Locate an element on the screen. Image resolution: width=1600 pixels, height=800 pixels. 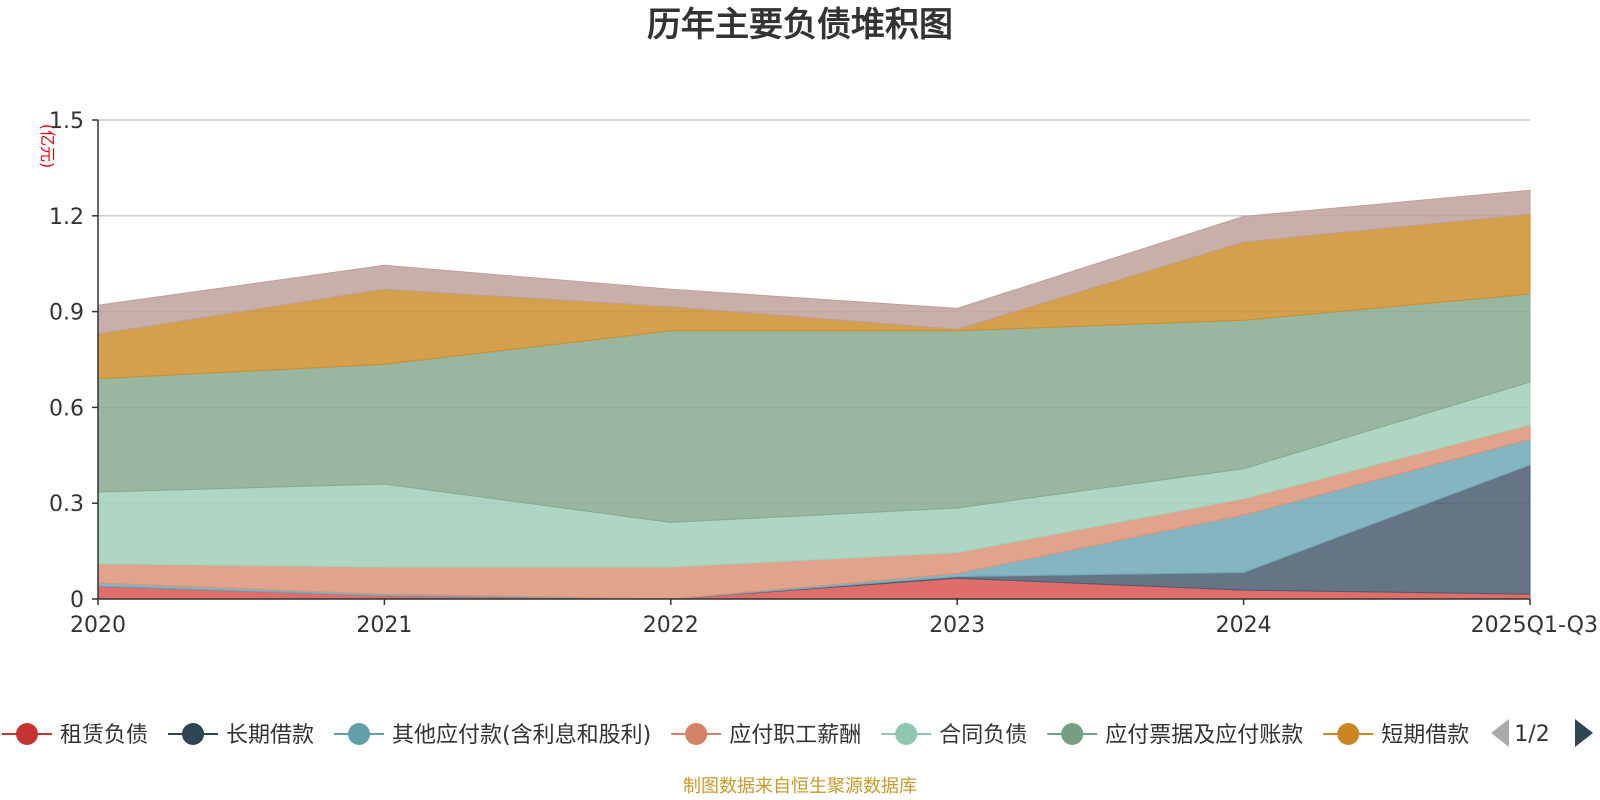
y-tick-label: 1.2 is located at coordinates (66, 217).